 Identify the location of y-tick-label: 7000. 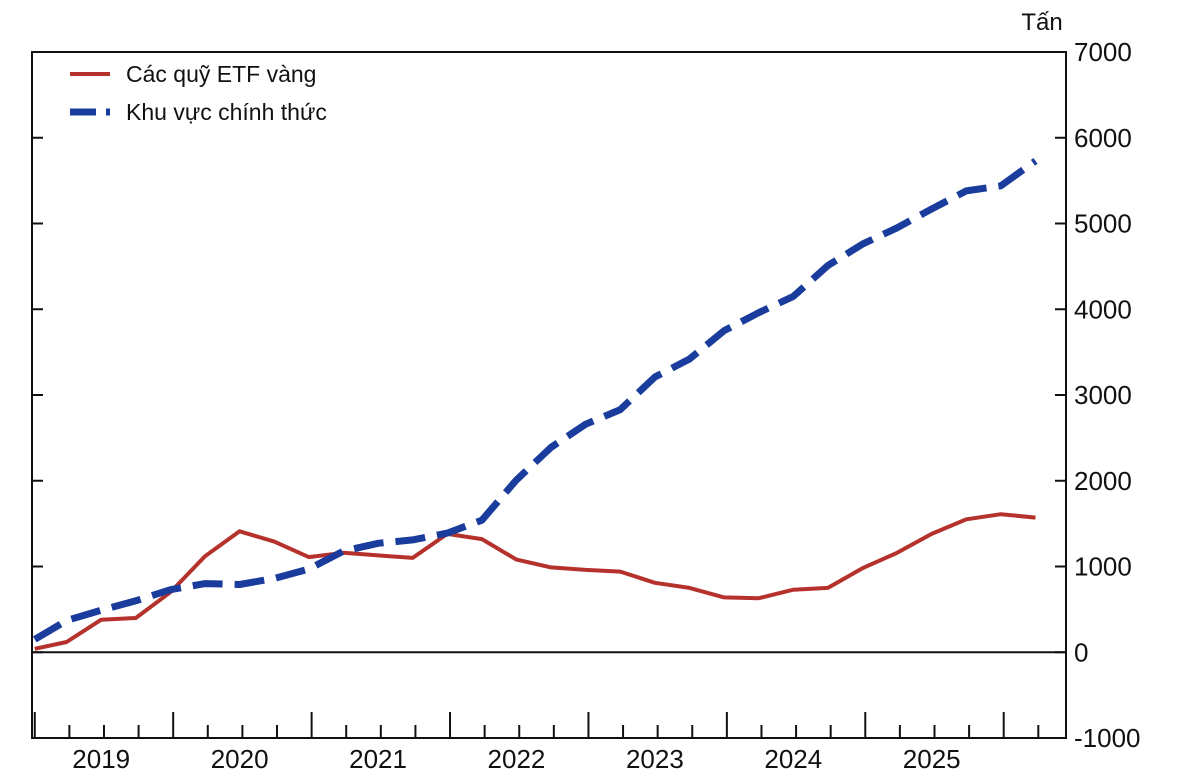
(1103, 52).